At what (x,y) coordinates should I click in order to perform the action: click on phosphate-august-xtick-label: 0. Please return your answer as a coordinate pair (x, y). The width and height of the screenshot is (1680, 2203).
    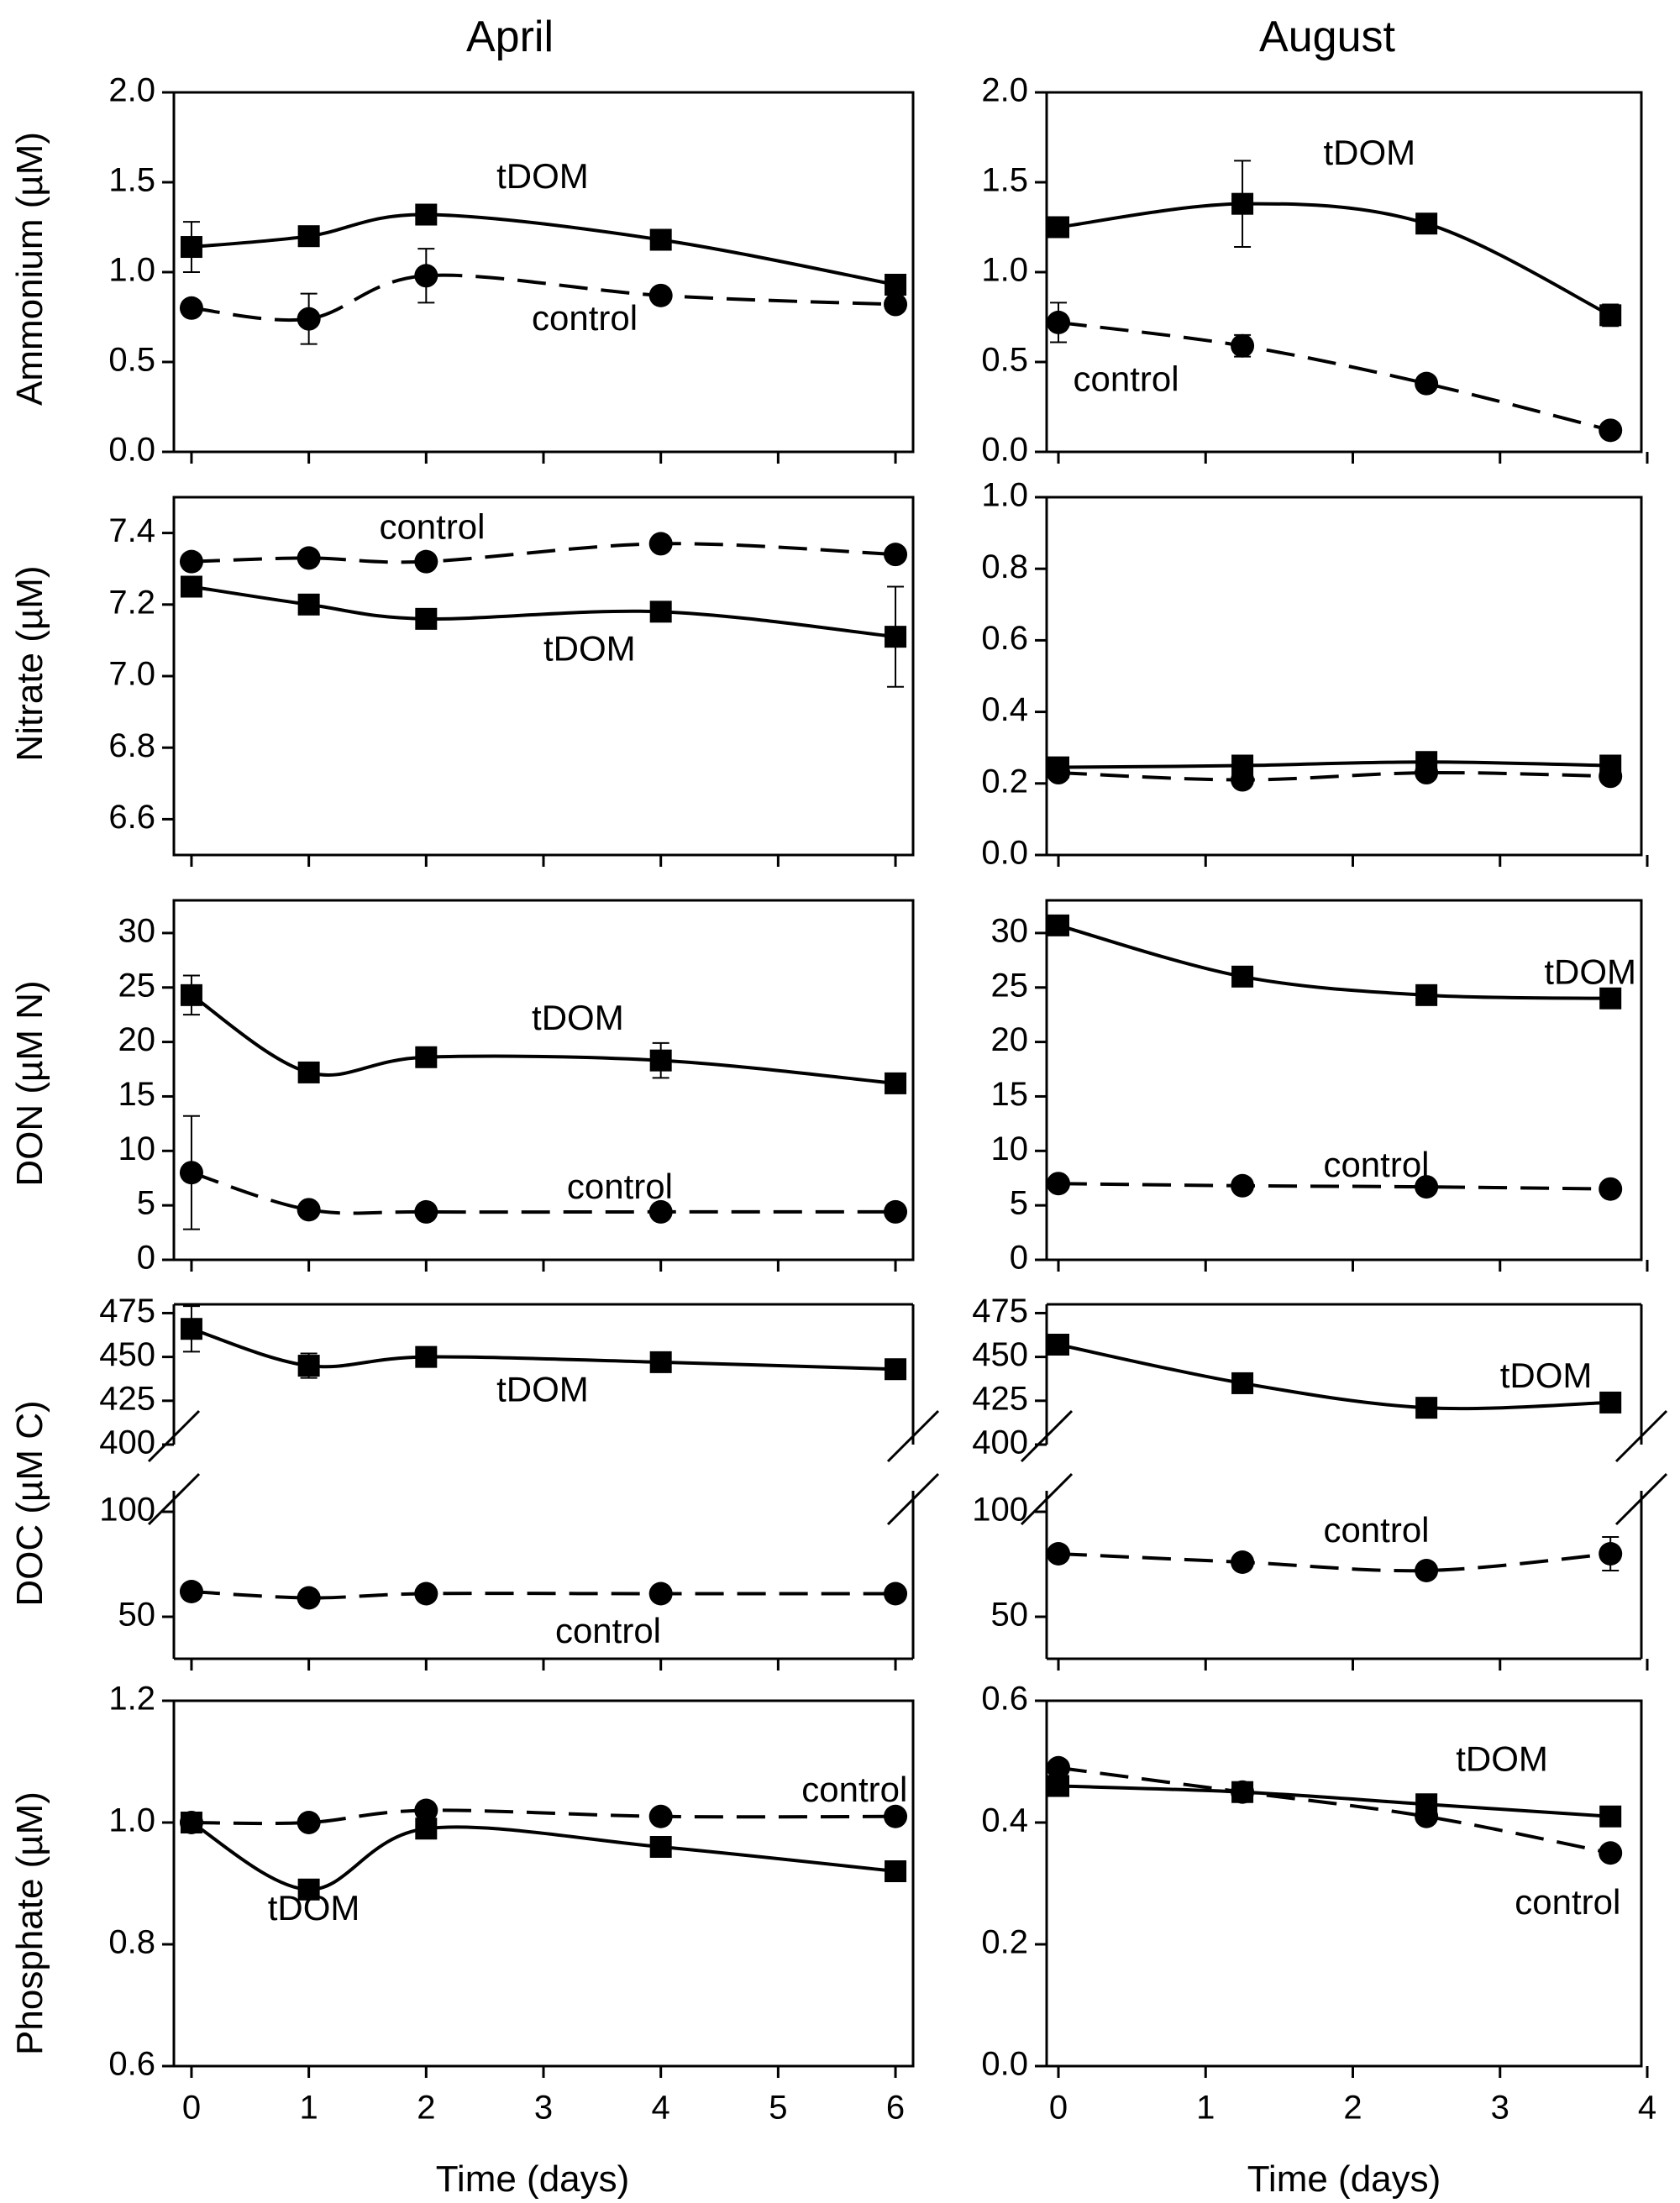
    Looking at the image, I should click on (1058, 2108).